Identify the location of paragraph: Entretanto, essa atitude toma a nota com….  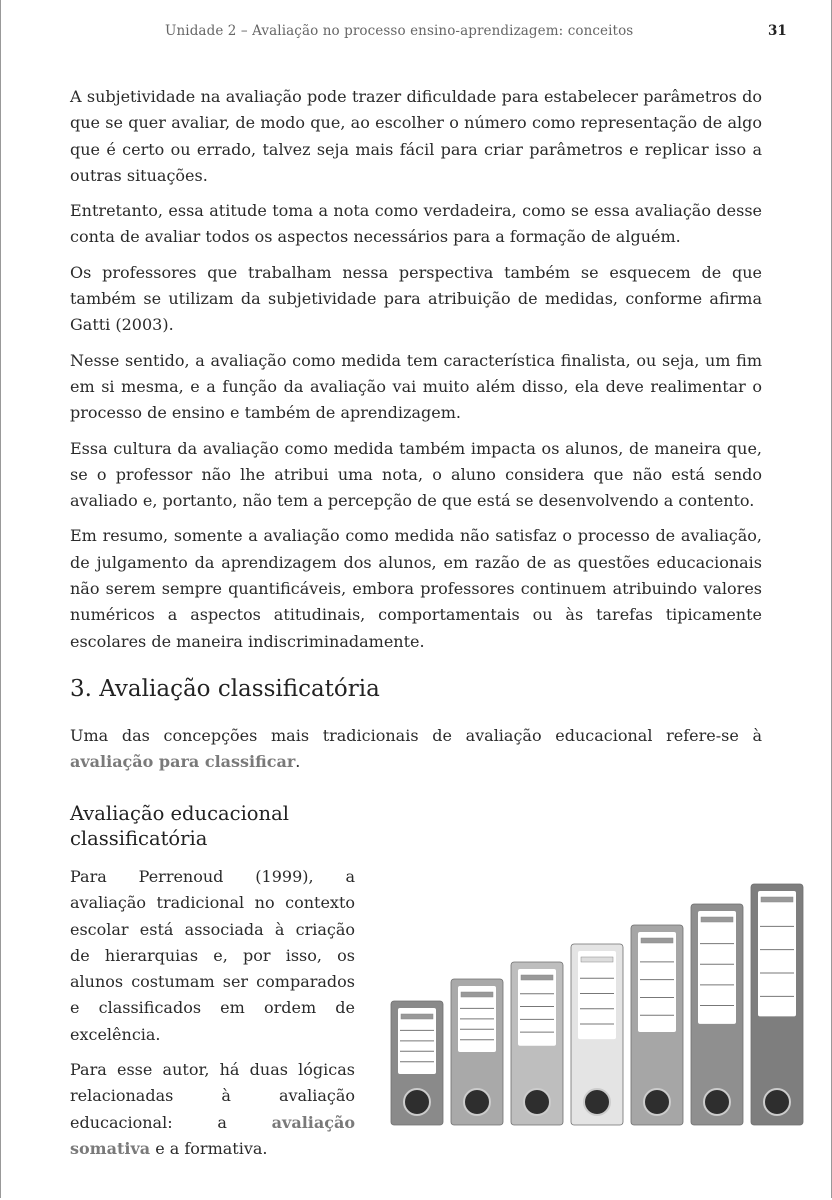
(416, 224).